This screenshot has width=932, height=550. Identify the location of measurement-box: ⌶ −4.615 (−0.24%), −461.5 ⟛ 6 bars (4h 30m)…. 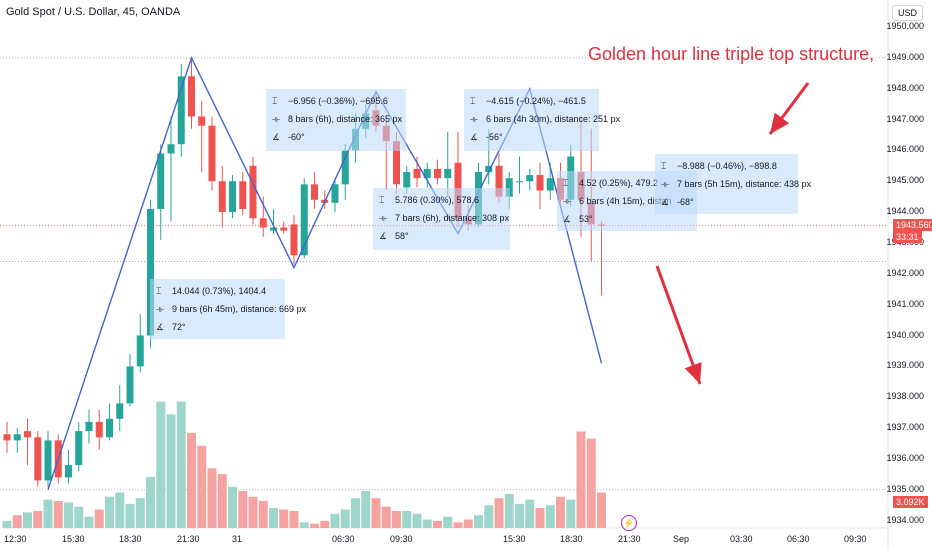
(542, 120).